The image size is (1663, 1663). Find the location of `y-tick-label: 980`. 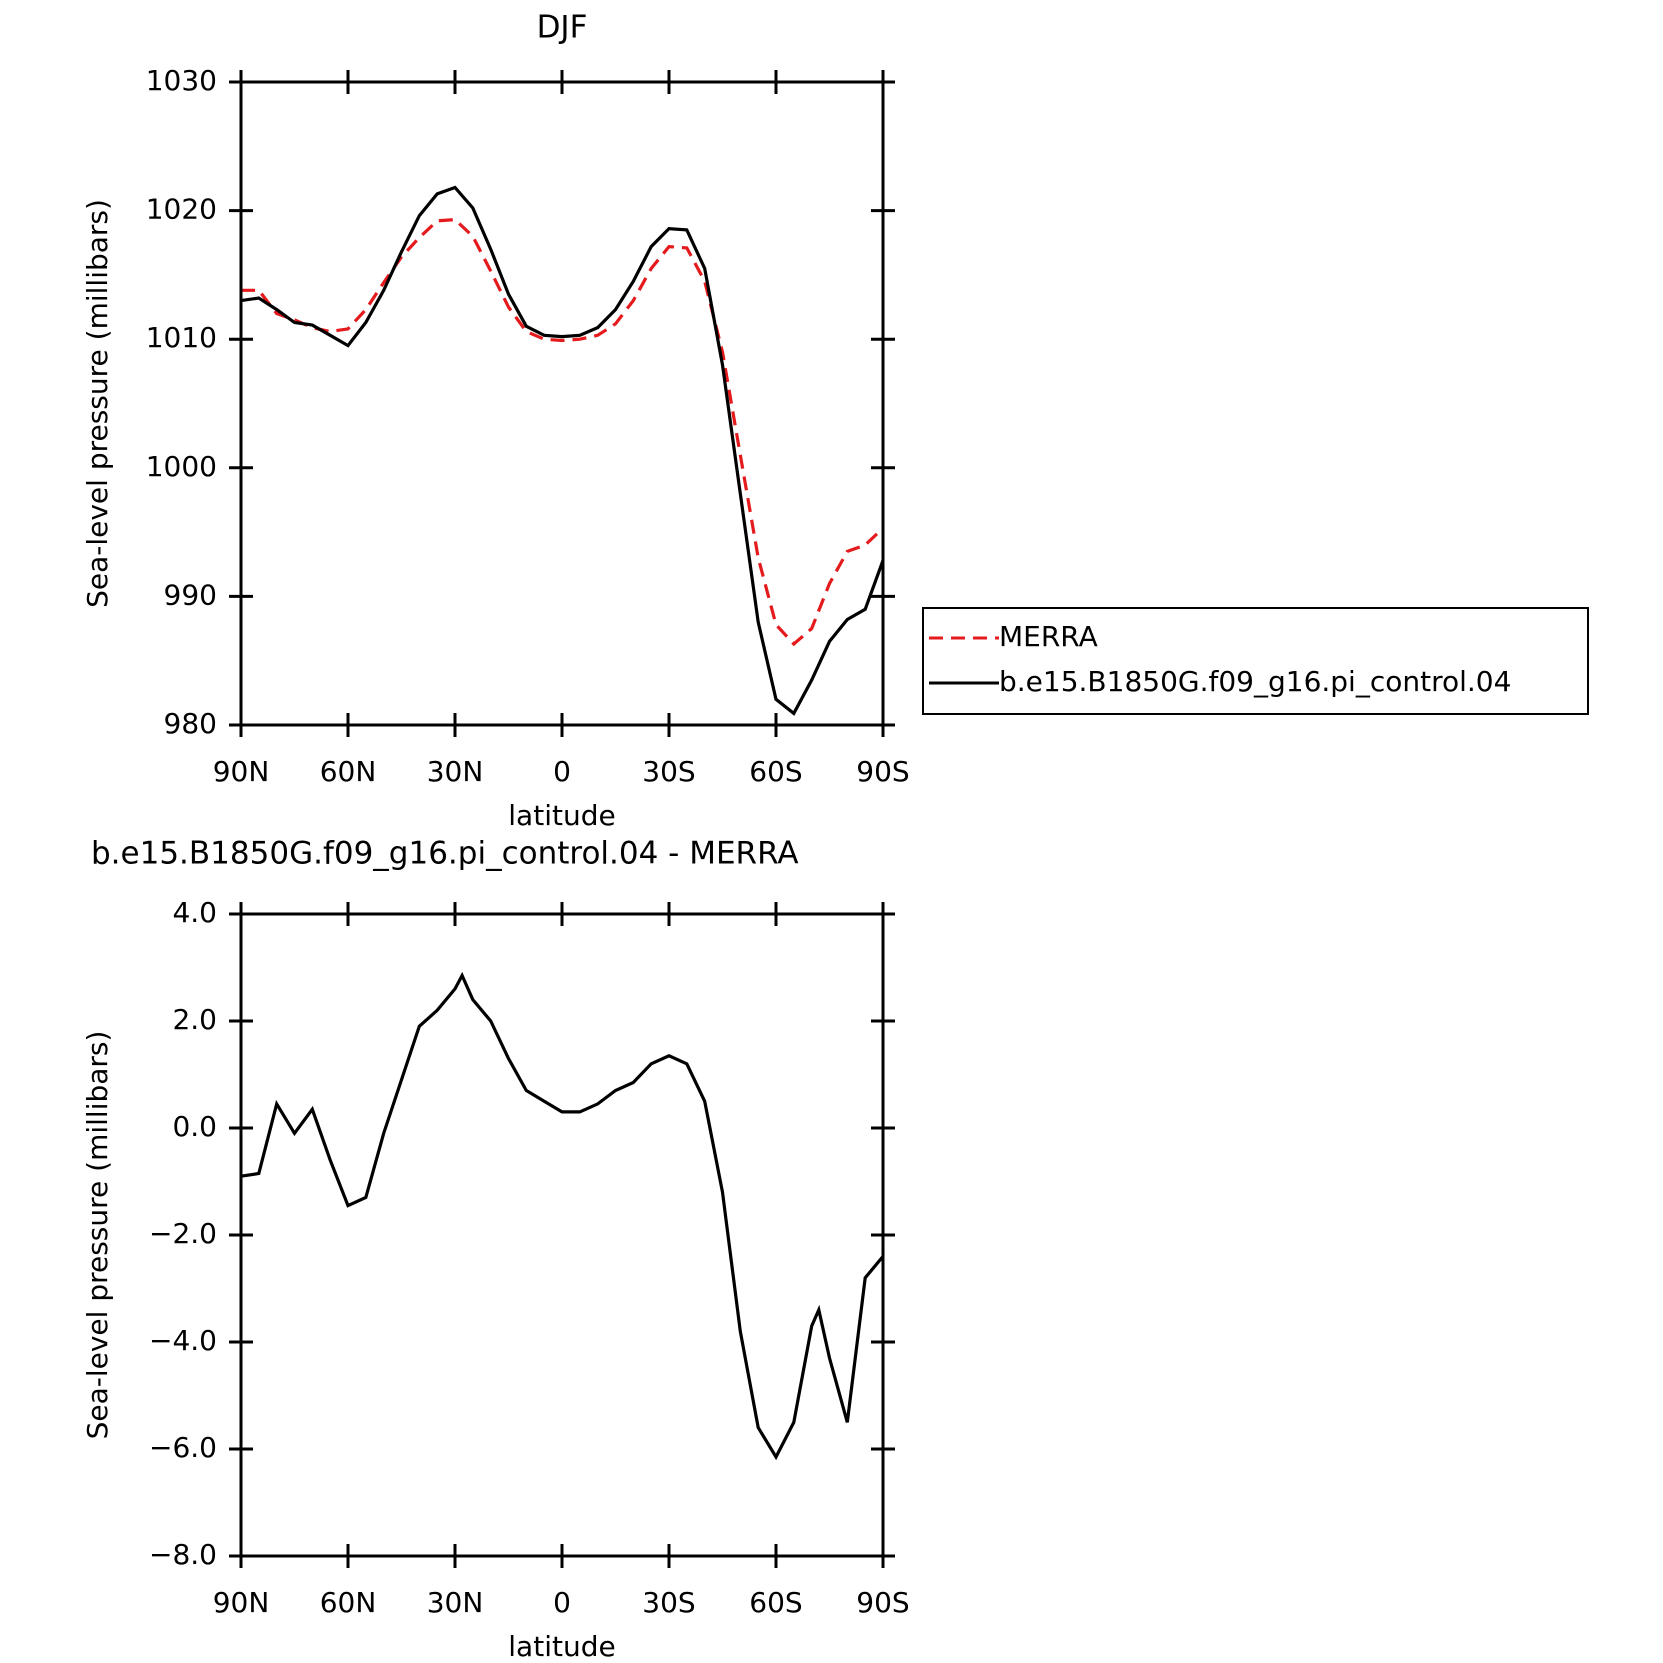

y-tick-label: 980 is located at coordinates (190, 723).